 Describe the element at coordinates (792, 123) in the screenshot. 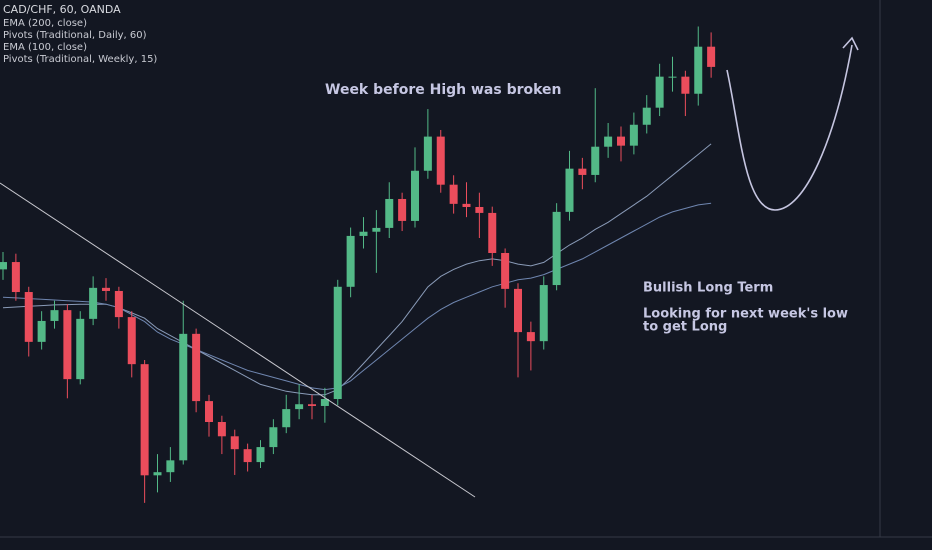

I see `projection-curve` at that location.